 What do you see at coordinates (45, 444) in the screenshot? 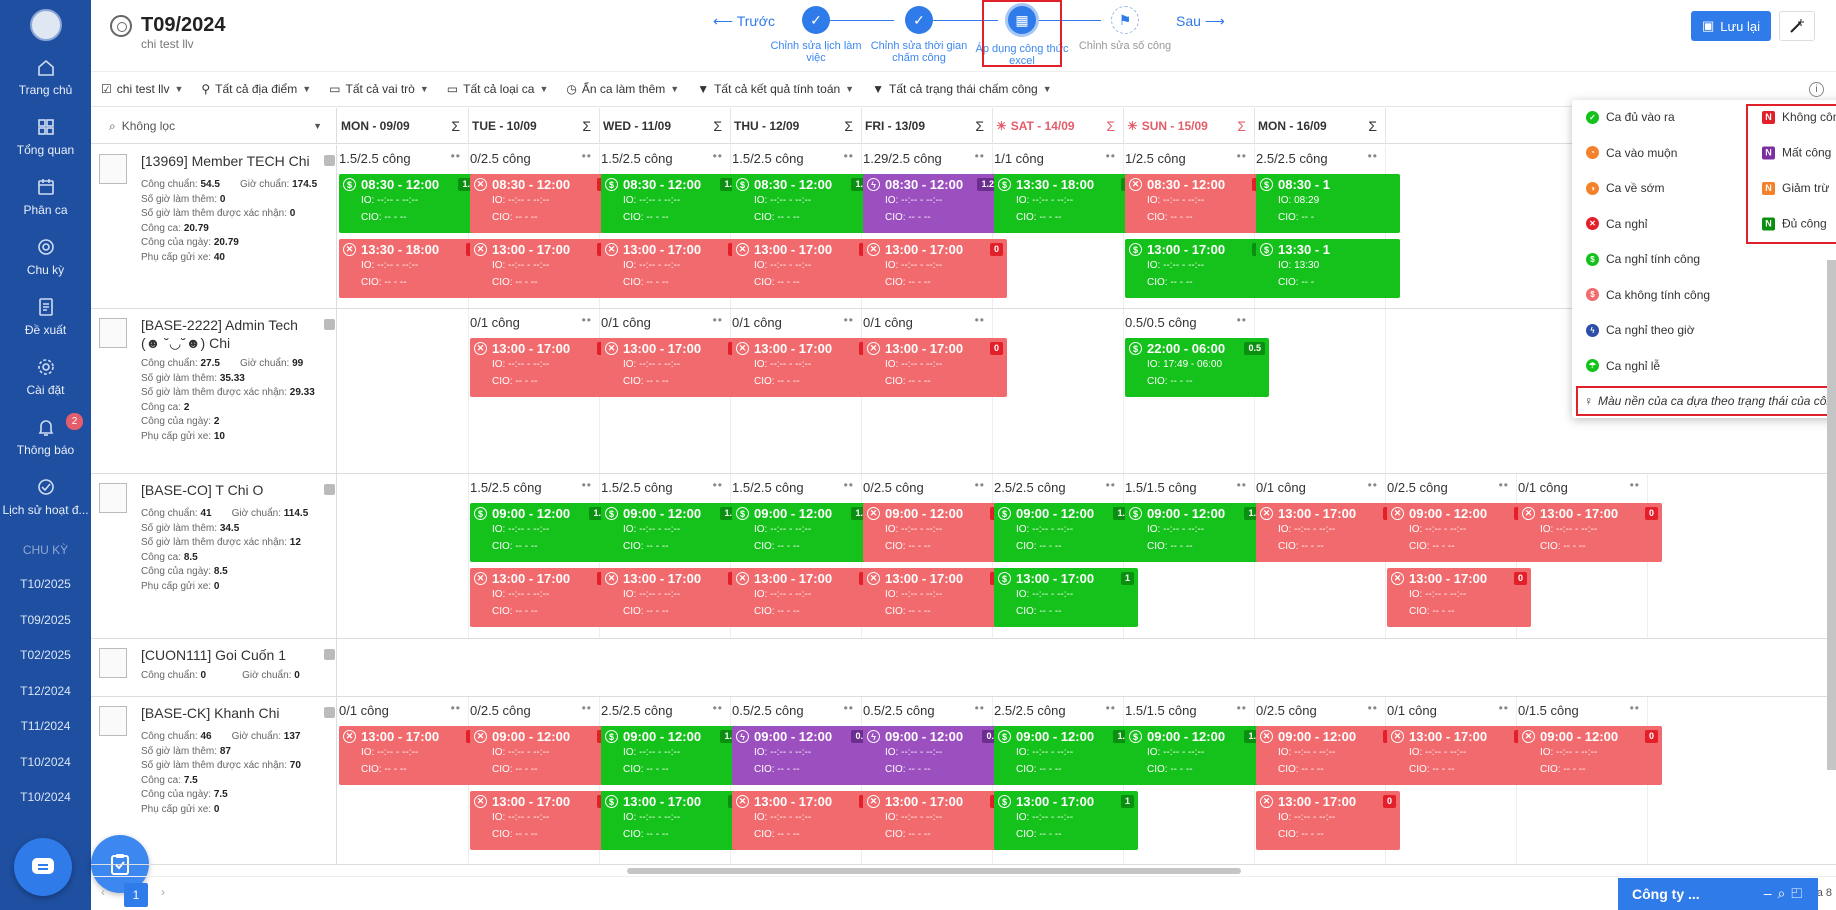
I see `sidebar-item: Thông báo 2` at bounding box center [45, 444].